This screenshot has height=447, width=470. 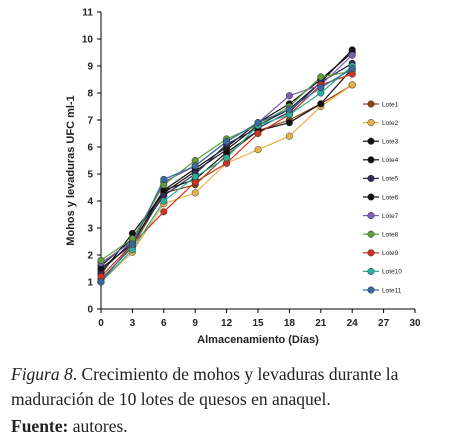 I want to click on y-tick-label: 4, so click(x=90, y=202).